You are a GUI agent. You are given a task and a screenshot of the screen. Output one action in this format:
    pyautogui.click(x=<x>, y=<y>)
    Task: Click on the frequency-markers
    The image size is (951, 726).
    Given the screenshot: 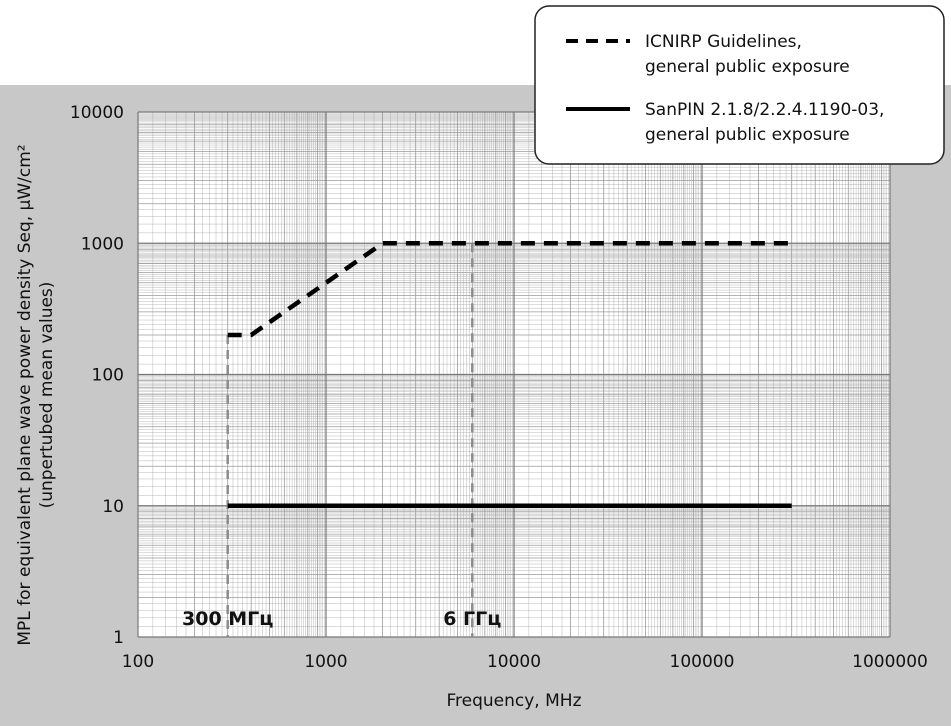 What is the action you would take?
    pyautogui.click(x=350, y=440)
    